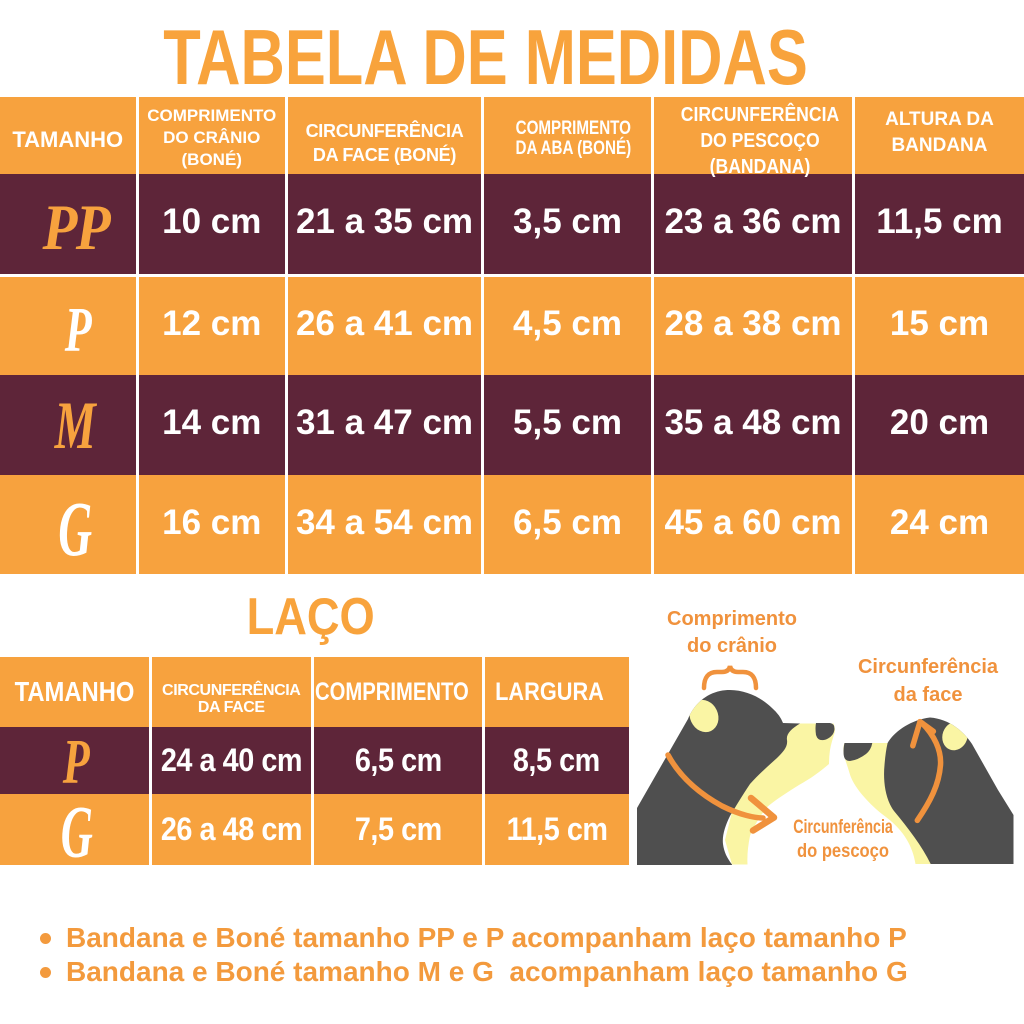  What do you see at coordinates (732, 646) in the screenshot?
I see `svg-text: do crânio` at bounding box center [732, 646].